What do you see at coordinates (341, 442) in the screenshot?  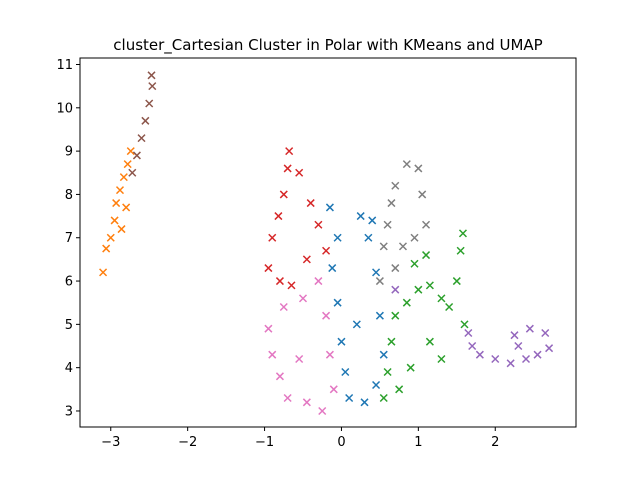 I see `x-tick-label: 0` at bounding box center [341, 442].